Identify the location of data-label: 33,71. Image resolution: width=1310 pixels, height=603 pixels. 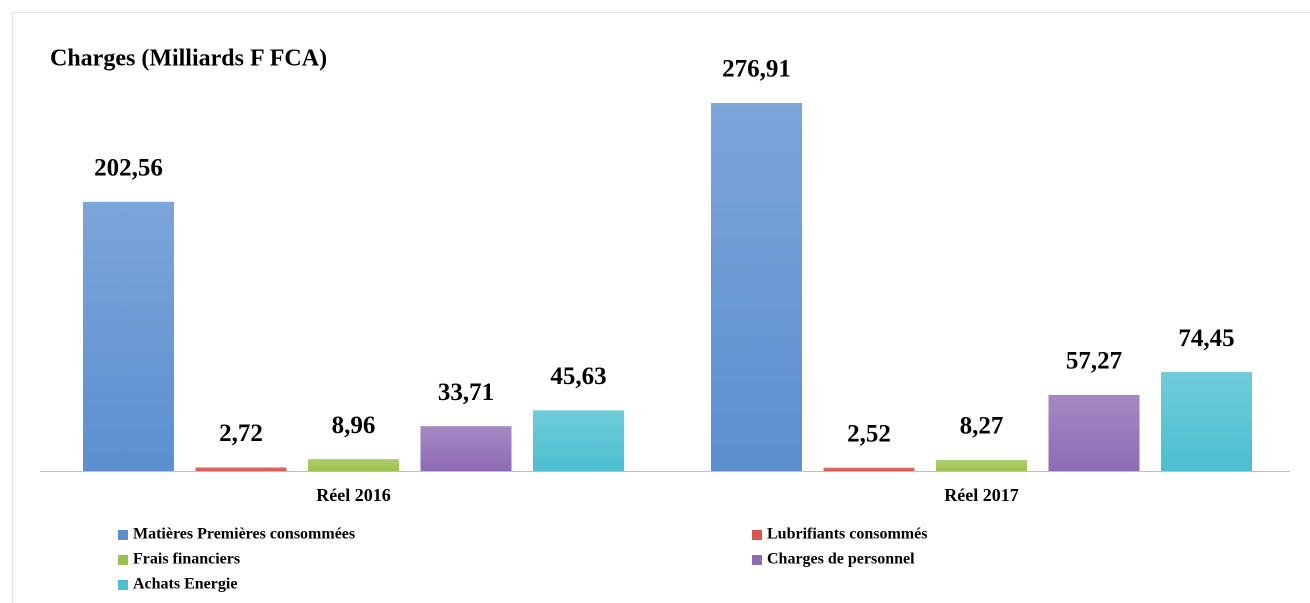
(466, 392).